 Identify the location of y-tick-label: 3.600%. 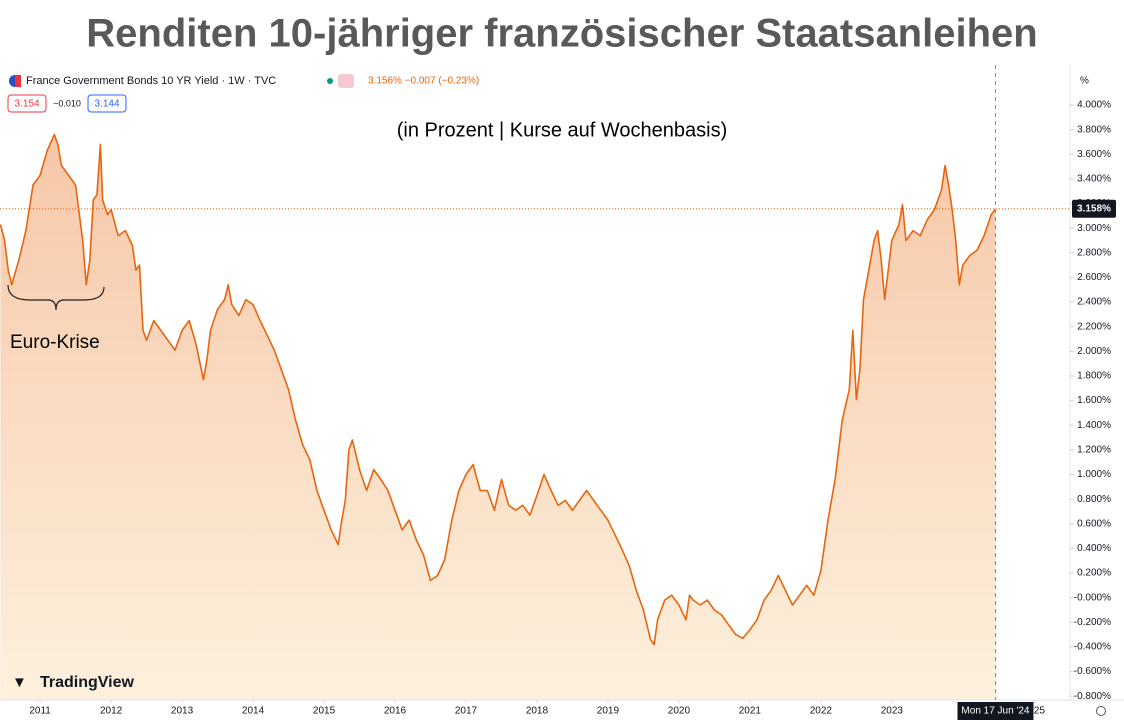
(1094, 154).